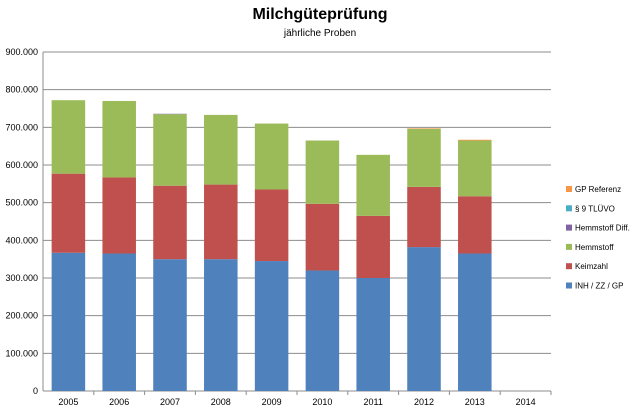 This screenshot has width=640, height=414. I want to click on bar-2012-gp-referenz, so click(424, 128).